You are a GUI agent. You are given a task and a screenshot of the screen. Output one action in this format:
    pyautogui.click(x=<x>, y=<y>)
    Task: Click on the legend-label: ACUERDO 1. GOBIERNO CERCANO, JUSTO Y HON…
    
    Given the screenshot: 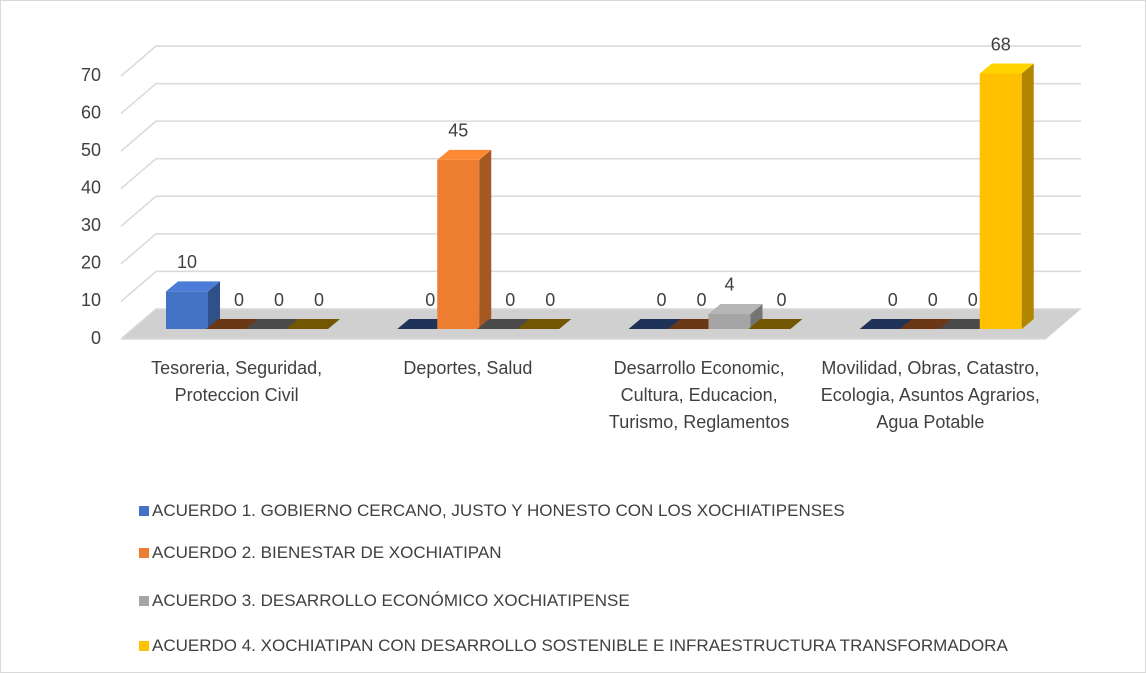 What is the action you would take?
    pyautogui.click(x=498, y=510)
    